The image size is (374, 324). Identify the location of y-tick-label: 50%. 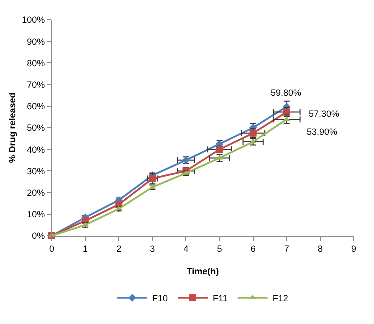
(36, 128).